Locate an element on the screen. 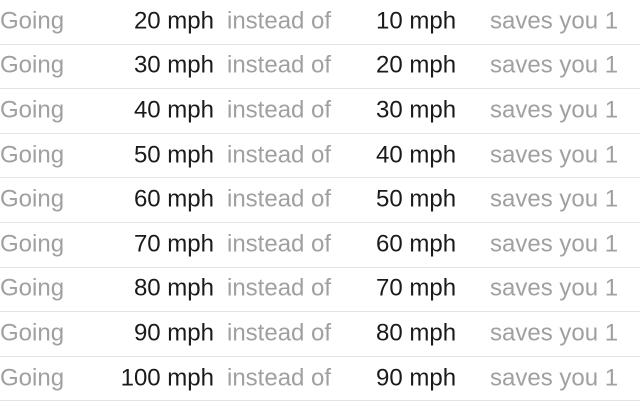 This screenshot has width=640, height=401. faster-speed: 70 mph is located at coordinates (173, 244).